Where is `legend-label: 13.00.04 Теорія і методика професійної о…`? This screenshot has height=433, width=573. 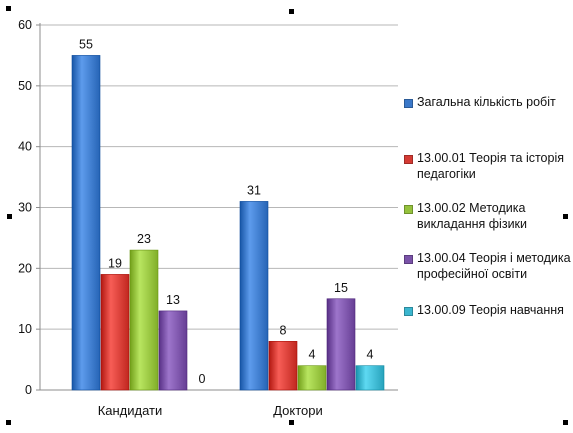
legend-label: 13.00.04 Теорія і методика професійної о… is located at coordinates (494, 266).